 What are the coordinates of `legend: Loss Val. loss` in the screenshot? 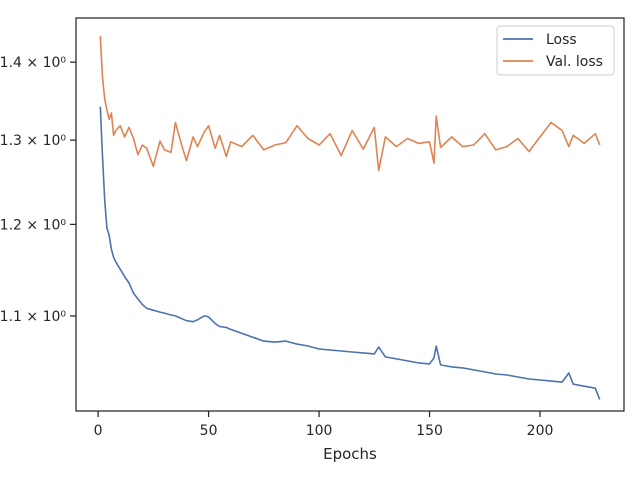 It's located at (555, 50).